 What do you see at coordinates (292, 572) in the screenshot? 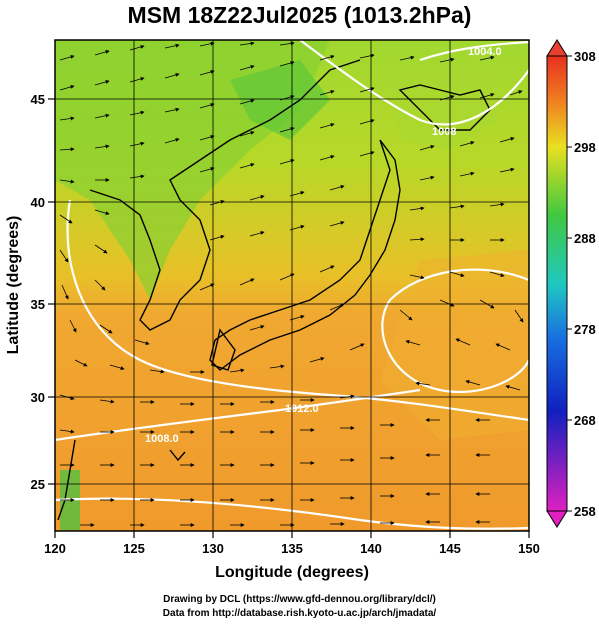
I see `x-axis-label: Longitude (degrees)` at bounding box center [292, 572].